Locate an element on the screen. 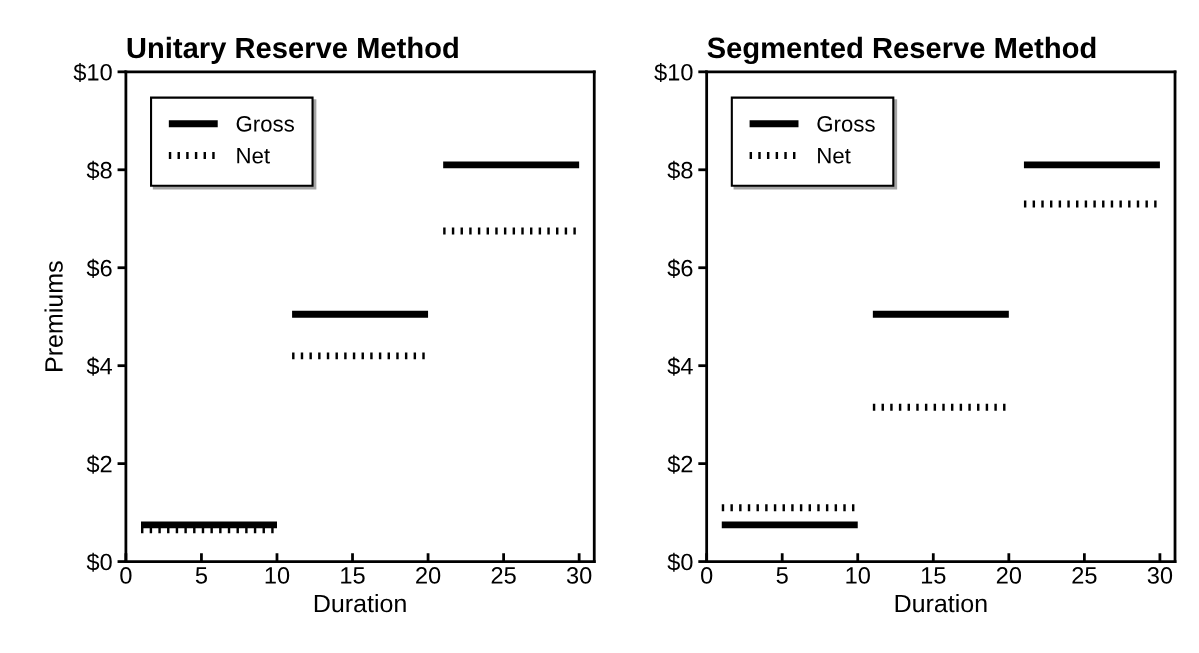 The image size is (1199, 653). chart-title: Unitary Reserve Method is located at coordinates (292, 50).